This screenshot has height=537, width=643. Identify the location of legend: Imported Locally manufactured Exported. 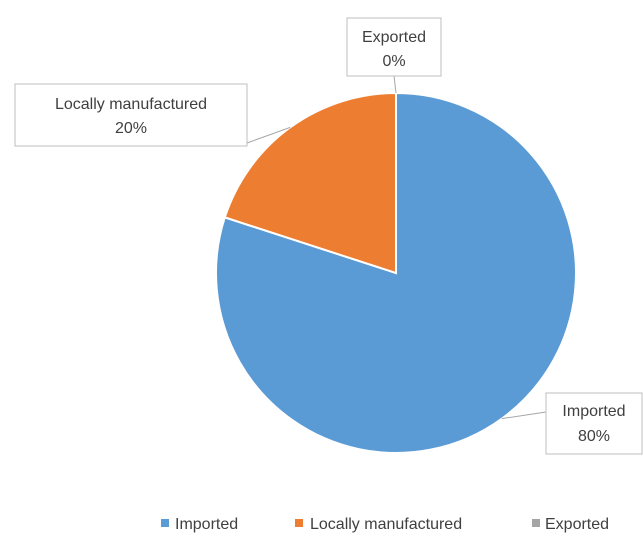
(385, 524).